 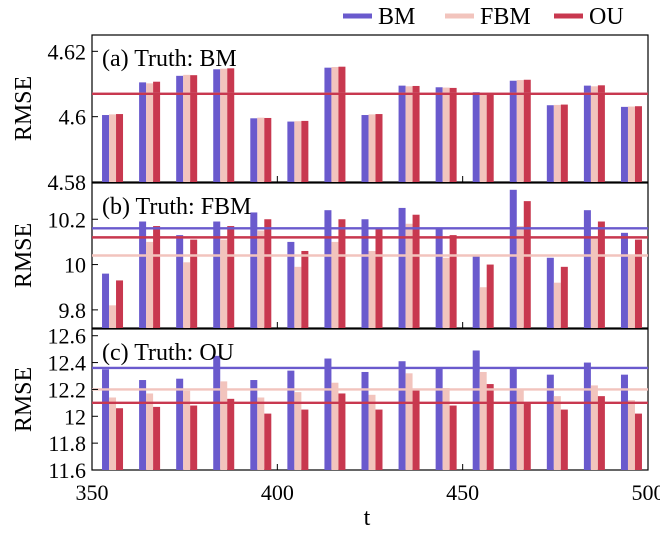 What do you see at coordinates (73, 310) in the screenshot?
I see `y-tick-label: 9.8` at bounding box center [73, 310].